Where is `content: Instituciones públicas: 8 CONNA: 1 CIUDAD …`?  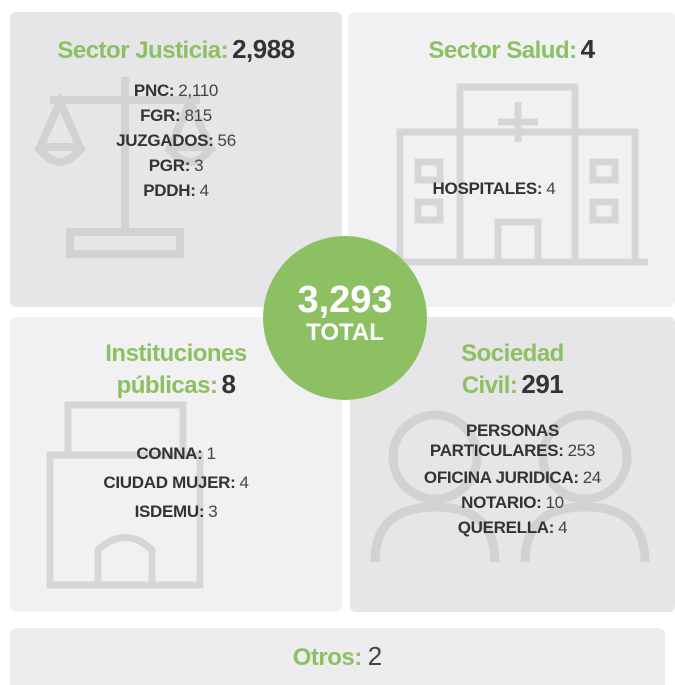
content: Instituciones públicas: 8 CONNA: 1 CIUDAD … is located at coordinates (176, 431).